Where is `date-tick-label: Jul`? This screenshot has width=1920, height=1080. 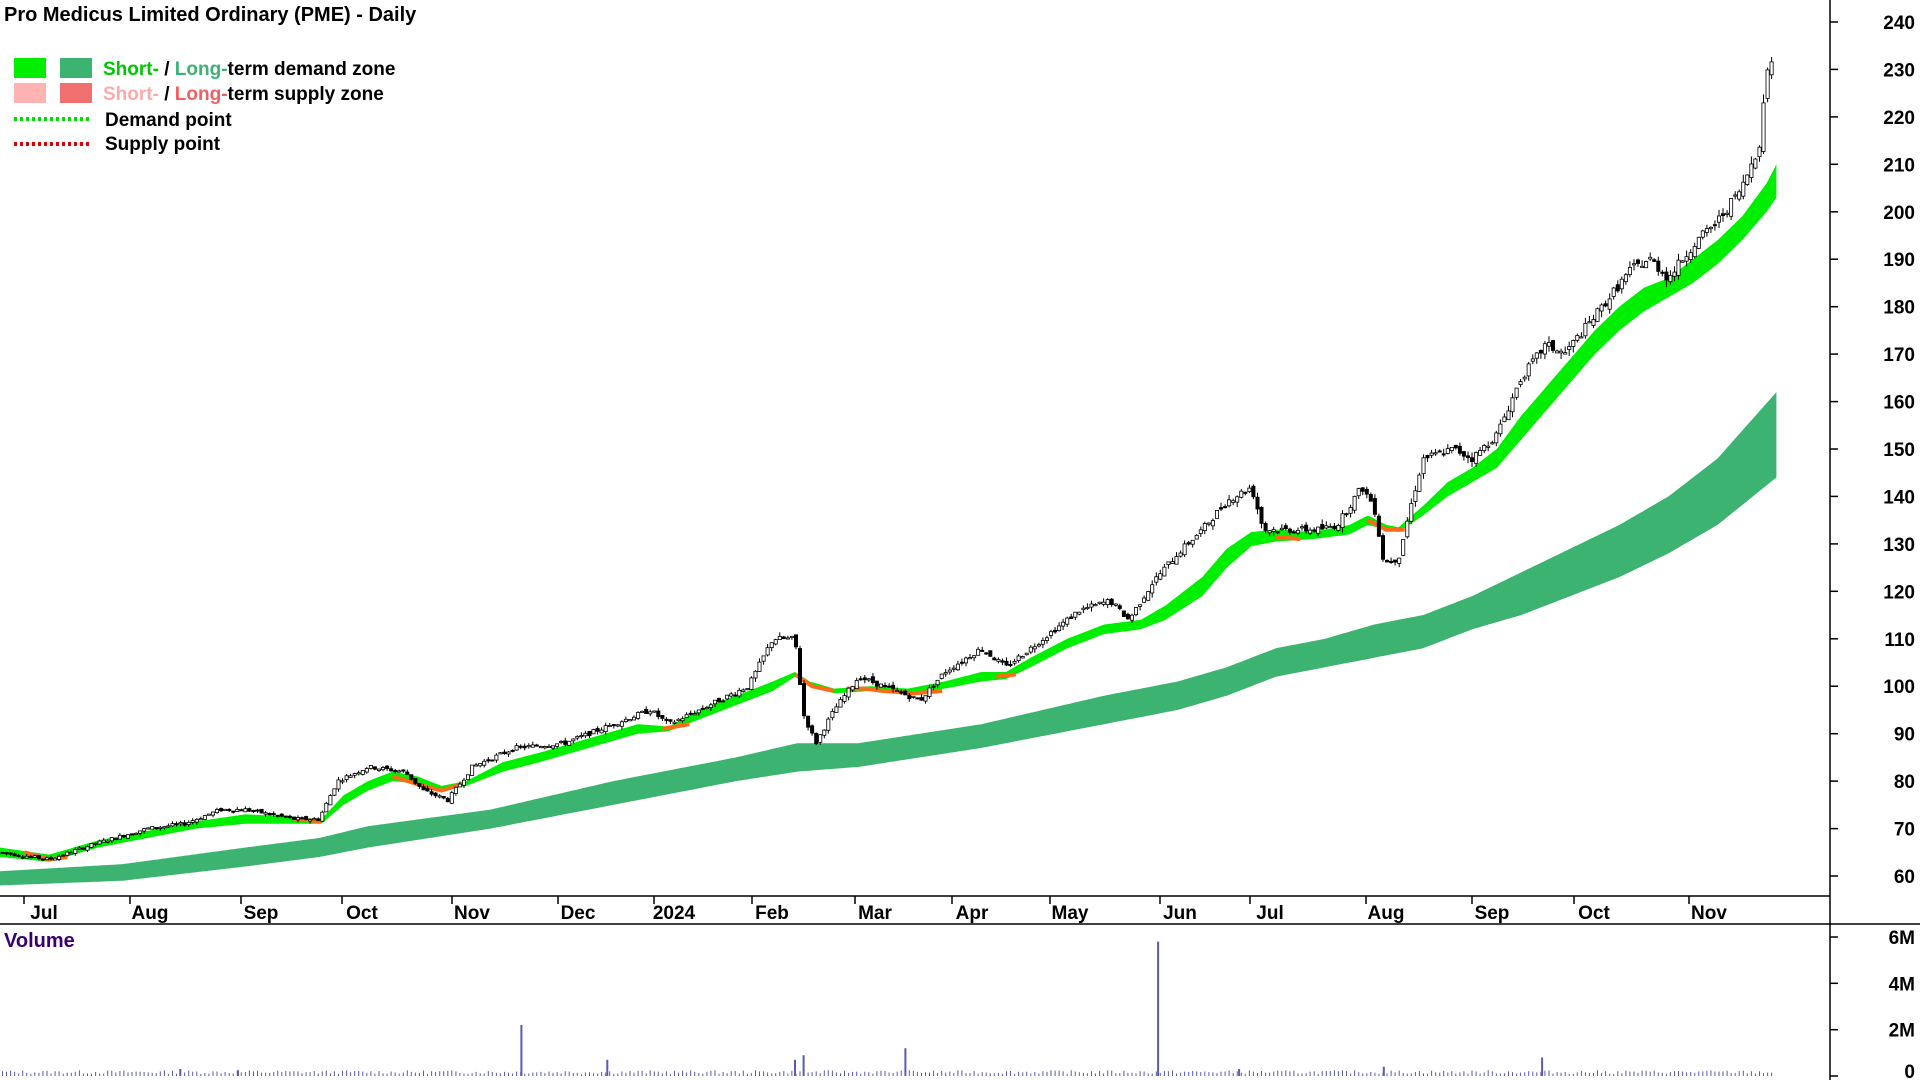 date-tick-label: Jul is located at coordinates (1269, 913).